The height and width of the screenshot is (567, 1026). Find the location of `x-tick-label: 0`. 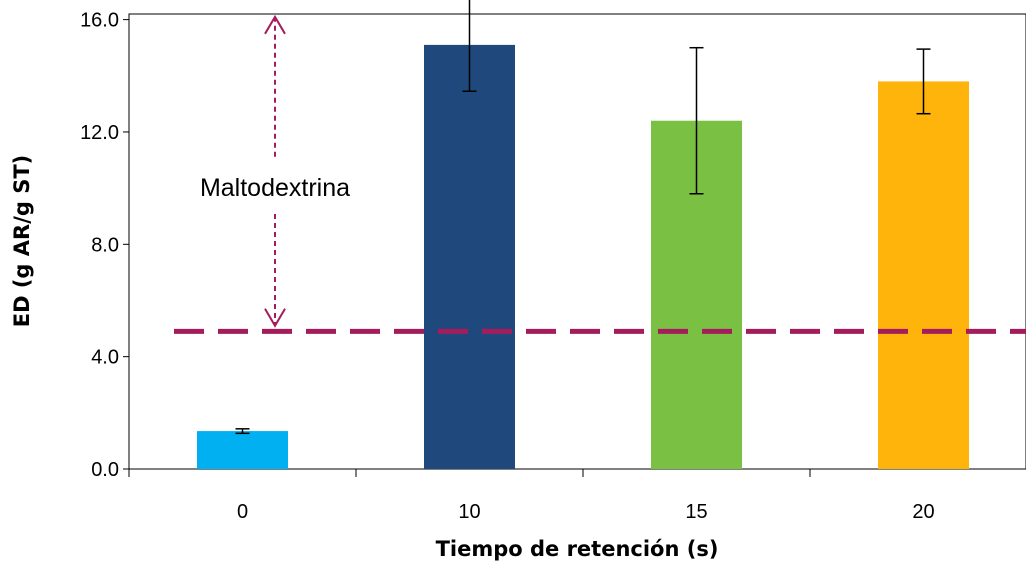

x-tick-label: 0 is located at coordinates (242, 512).